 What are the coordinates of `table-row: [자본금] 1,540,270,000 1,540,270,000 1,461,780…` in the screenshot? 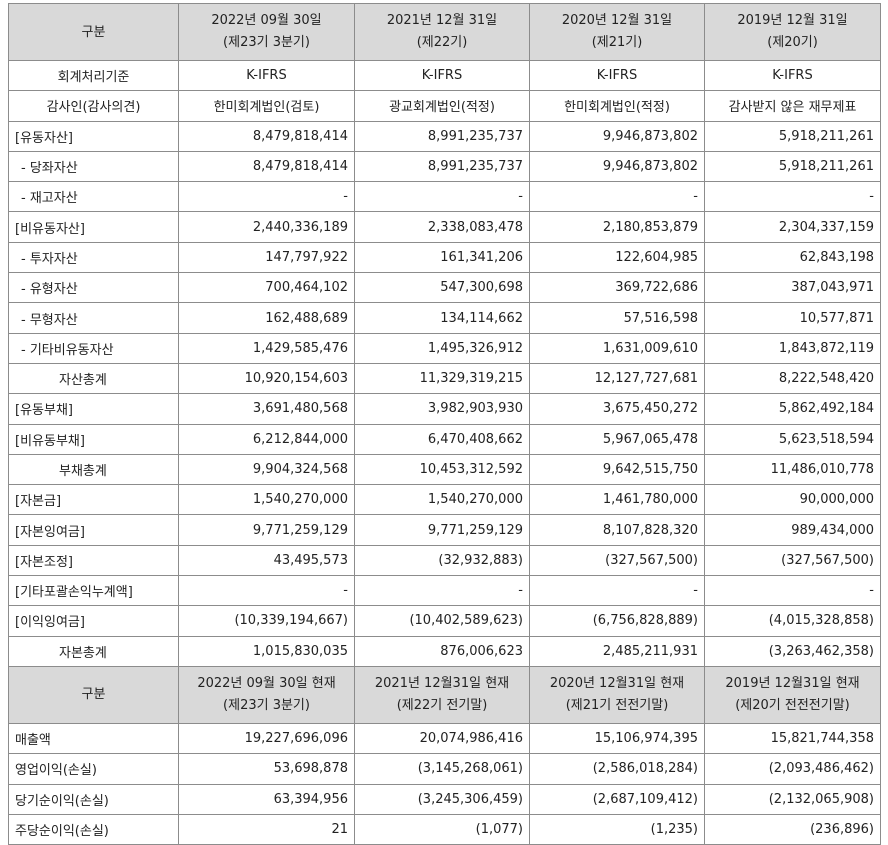 It's located at (444, 500).